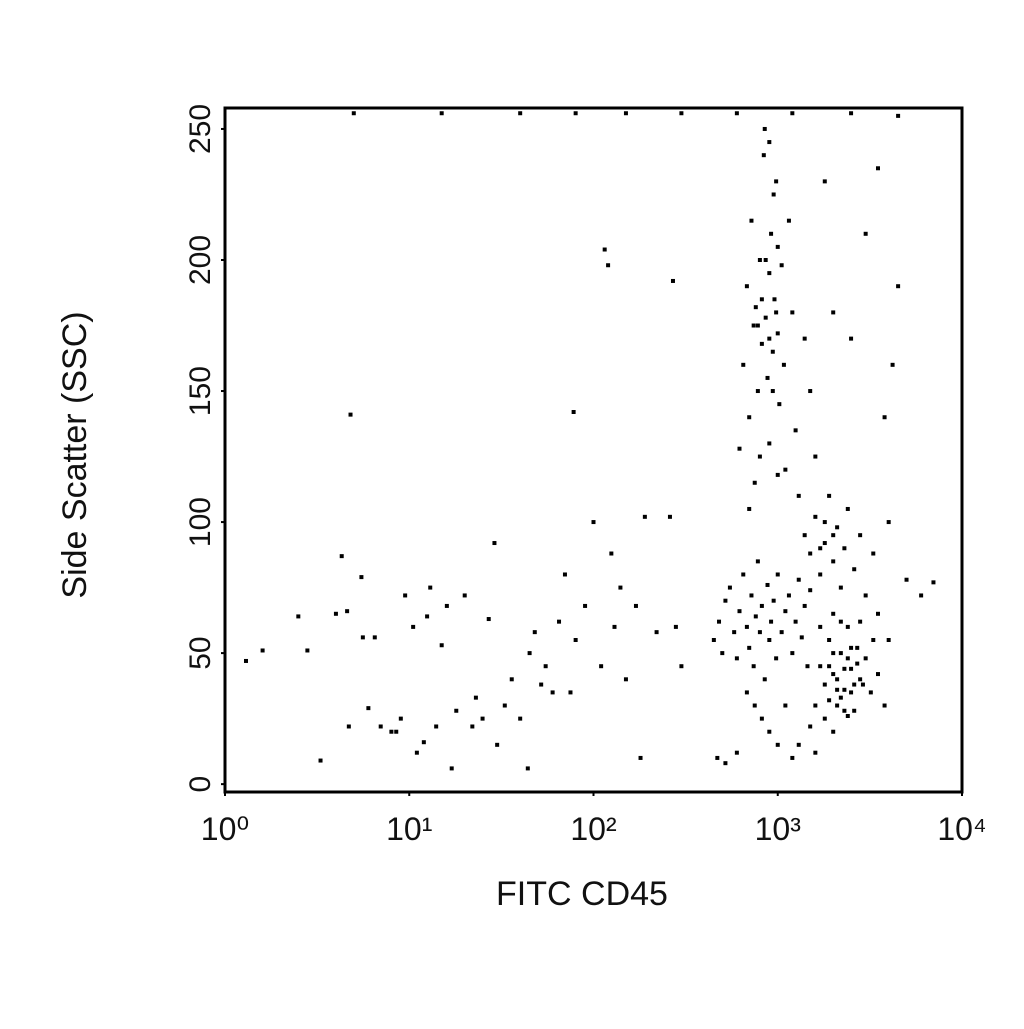 This screenshot has height=1029, width=1024. What do you see at coordinates (593, 829) in the screenshot?
I see `x-tick-label: 10²` at bounding box center [593, 829].